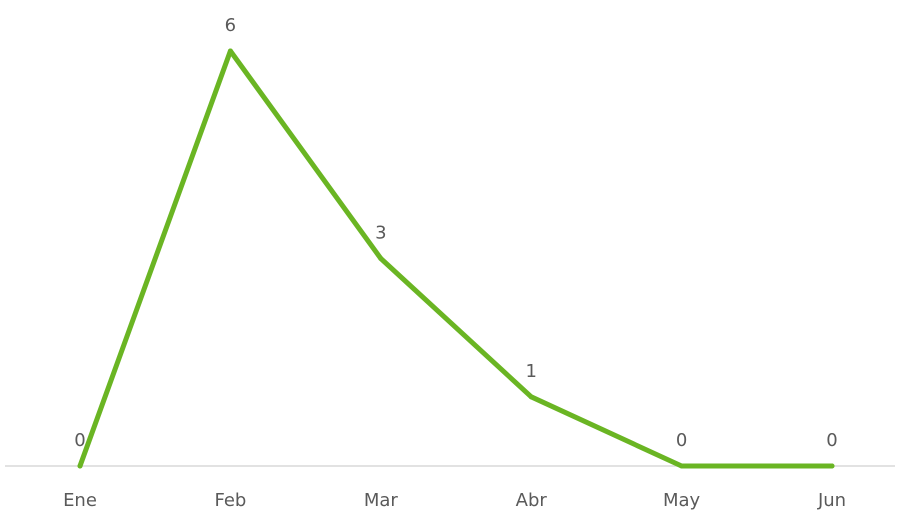 The height and width of the screenshot is (516, 900). I want to click on data-label: 6, so click(230, 25).